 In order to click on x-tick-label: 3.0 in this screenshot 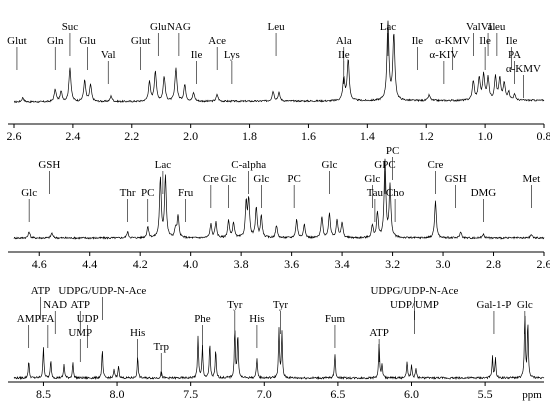, I will do `click(443, 264)`.